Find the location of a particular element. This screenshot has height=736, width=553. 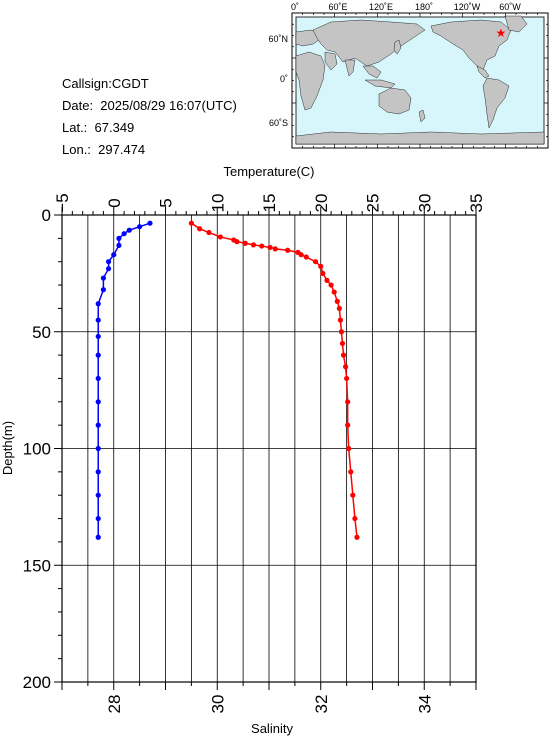

land-central-america is located at coordinates (483, 72).